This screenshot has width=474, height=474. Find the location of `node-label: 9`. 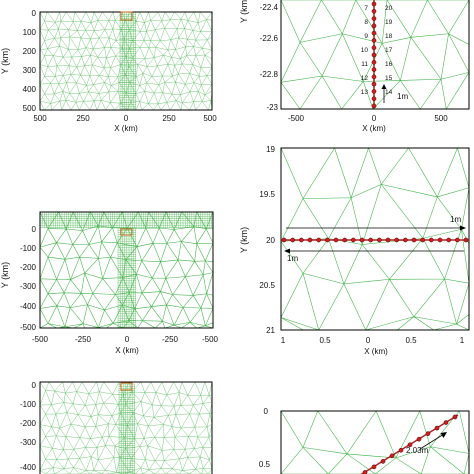

node-label: 9 is located at coordinates (366, 36).